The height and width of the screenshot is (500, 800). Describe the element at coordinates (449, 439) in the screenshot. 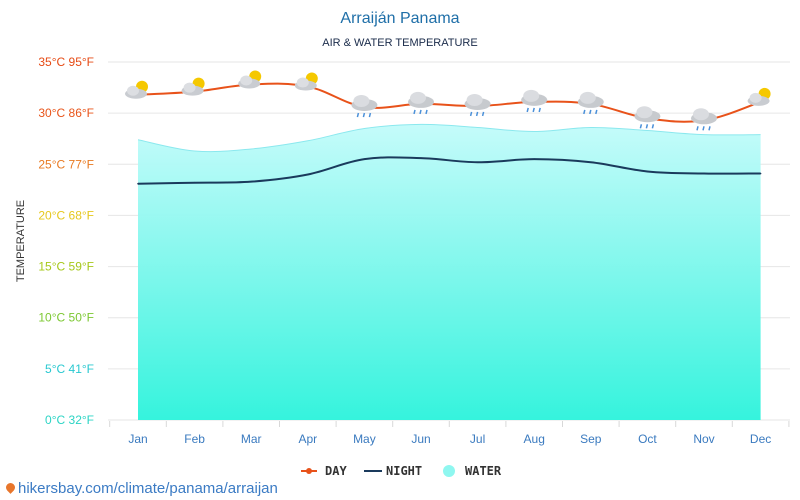

I see `x-tick-labels: Jan Feb Mar Apr May Jun Jul Aug Sep Oct Nov Dec` at that location.